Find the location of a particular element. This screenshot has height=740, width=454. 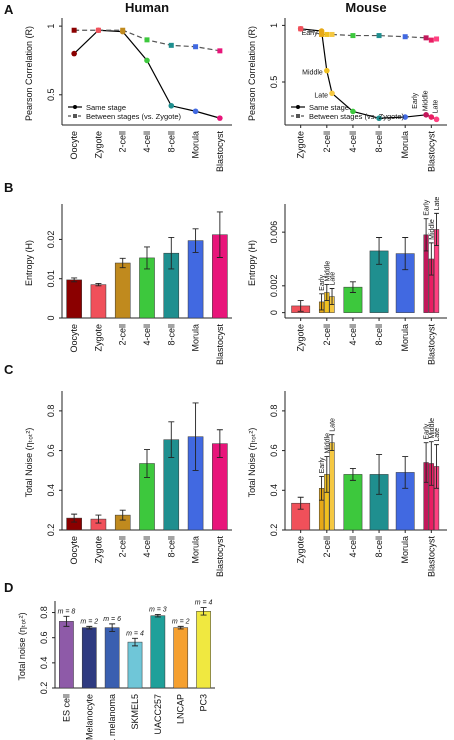

legend-label: Between stages (vs. Zygote) is located at coordinates (357, 116).